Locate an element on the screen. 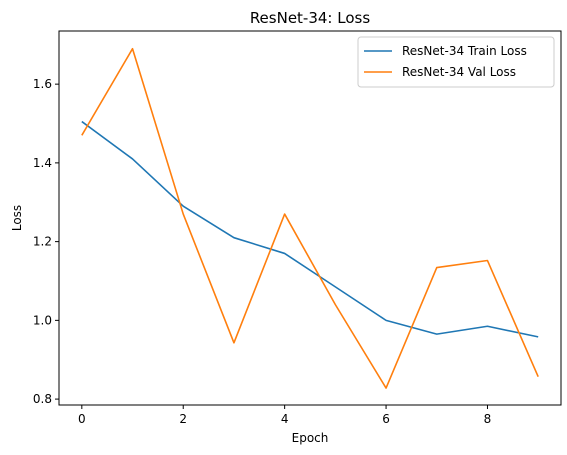 The image size is (567, 455). y-axis-label: Loss is located at coordinates (17, 218).